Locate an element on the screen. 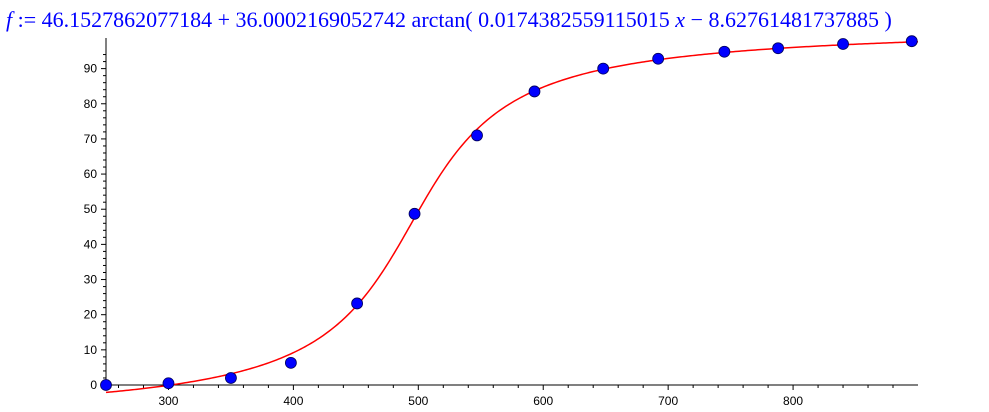 Image resolution: width=989 pixels, height=412 pixels. x-tick-label: 500 is located at coordinates (418, 401).